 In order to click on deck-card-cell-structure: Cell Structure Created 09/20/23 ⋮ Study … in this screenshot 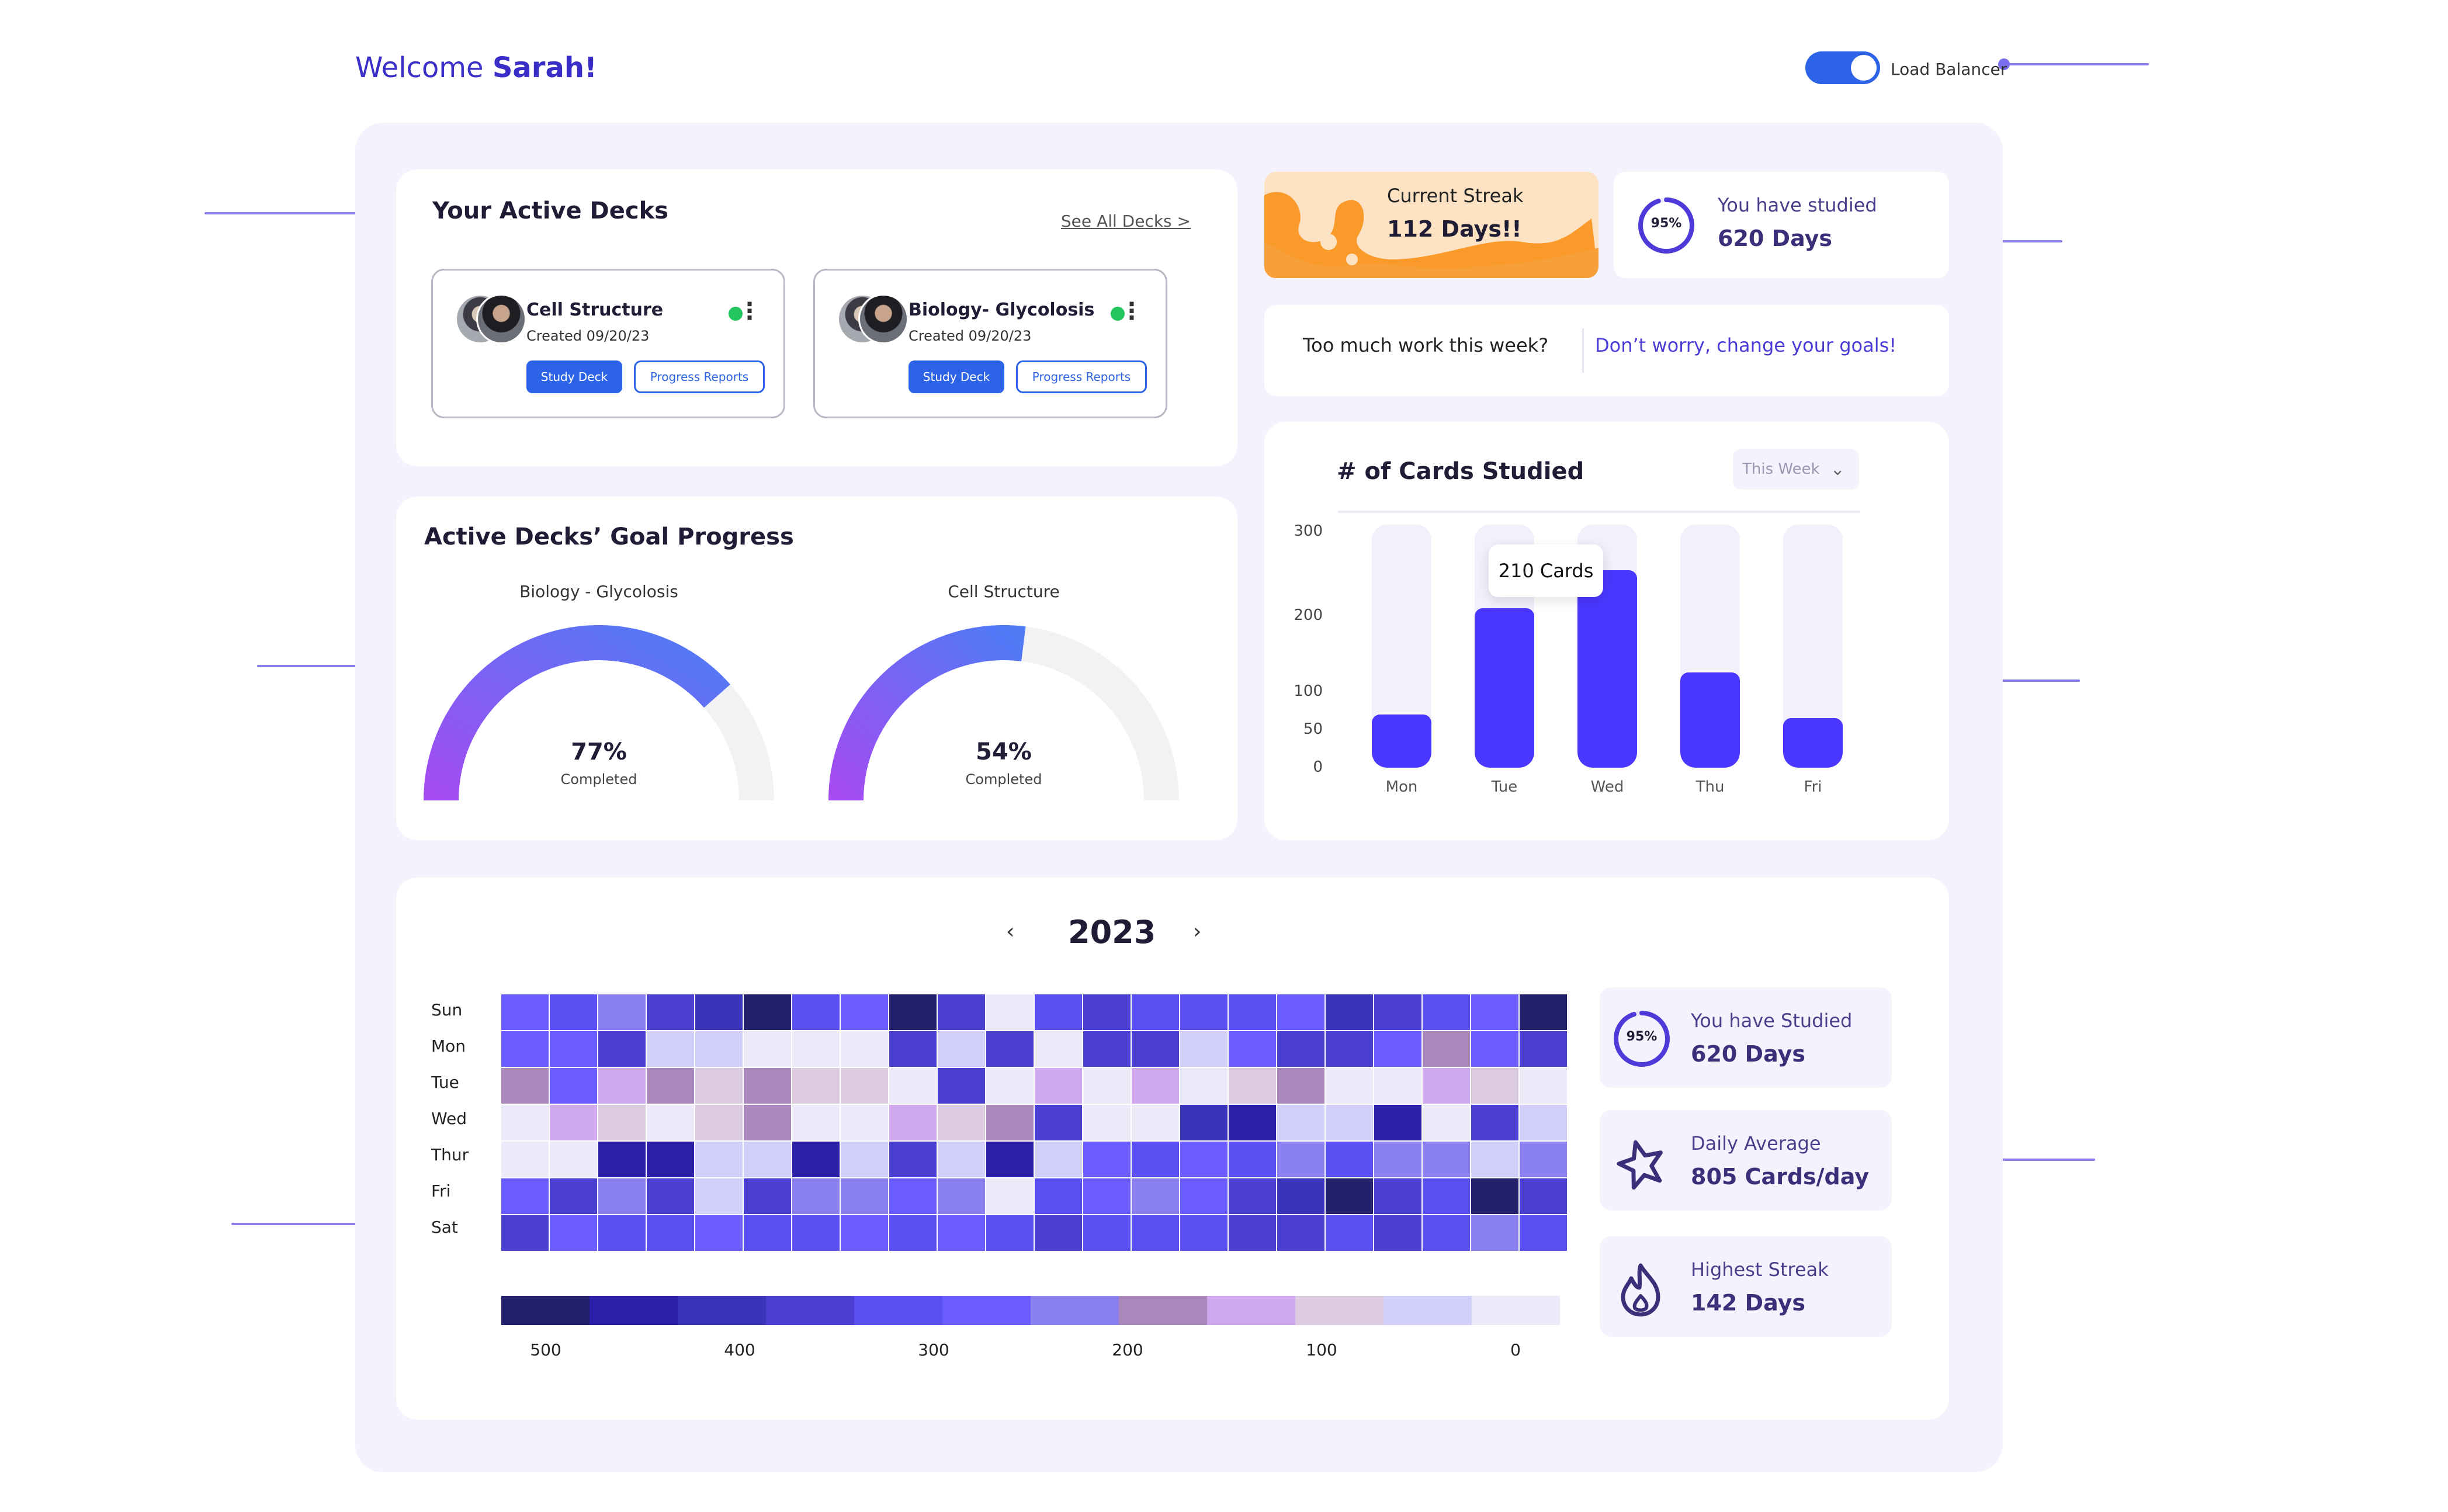, I will do `click(608, 343)`.